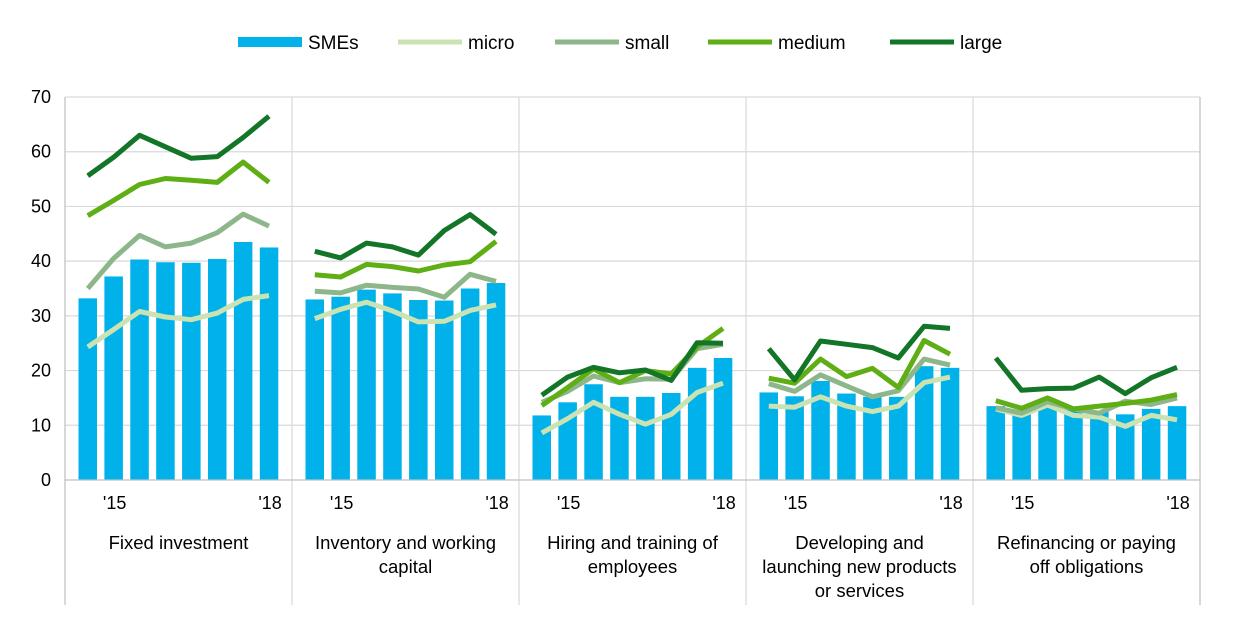 Image resolution: width=1240 pixels, height=641 pixels. I want to click on line-small-g5, so click(1086, 405).